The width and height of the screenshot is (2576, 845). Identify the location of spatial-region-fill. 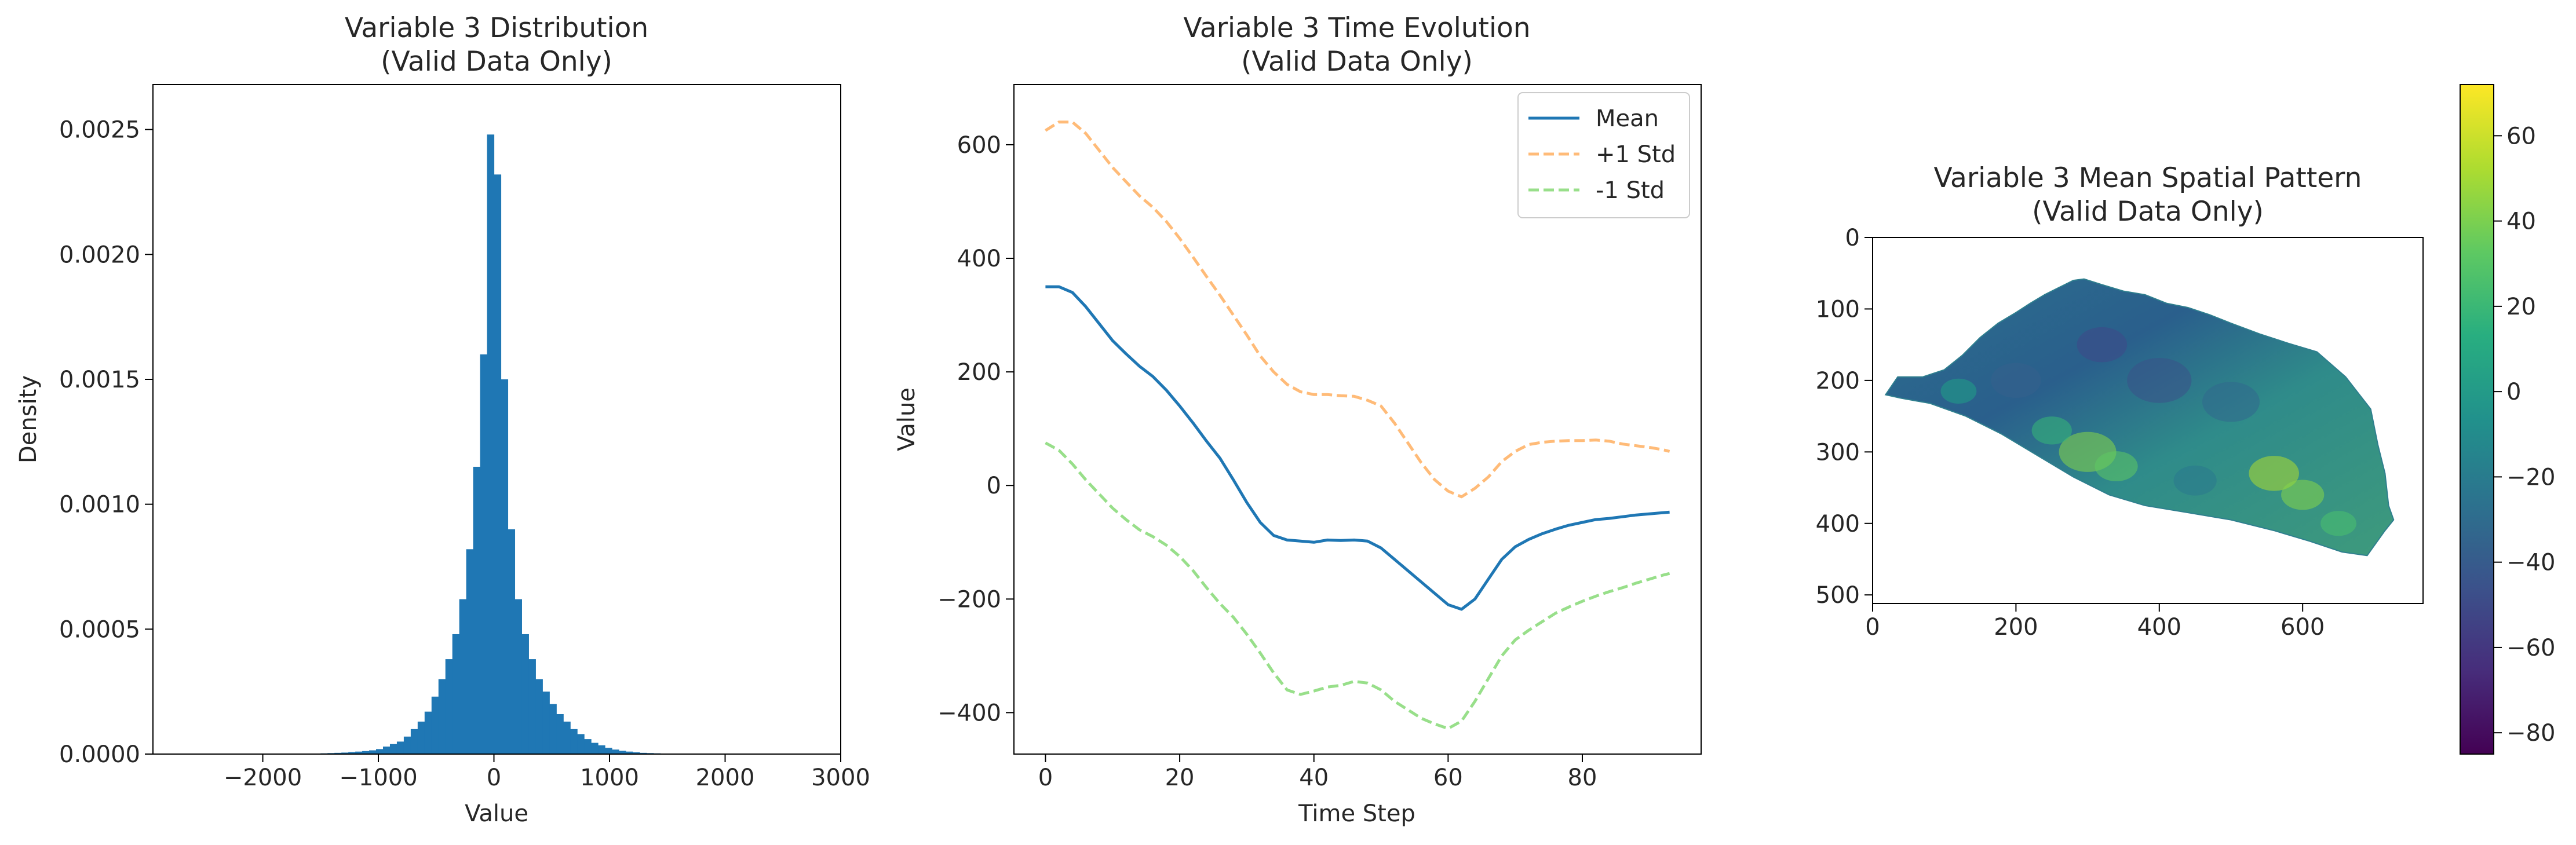
(2139, 418).